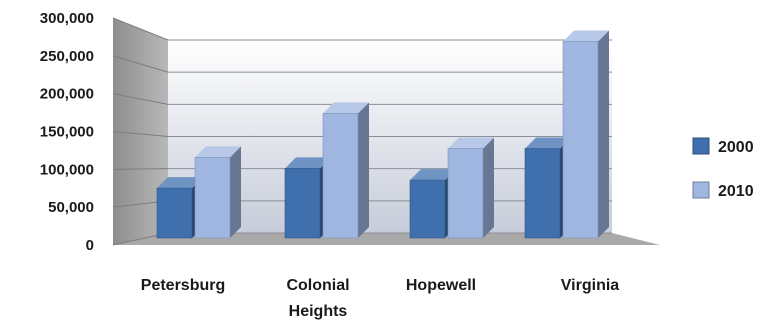 The height and width of the screenshot is (322, 779). I want to click on y-tick-label: 300,000, so click(67, 18).